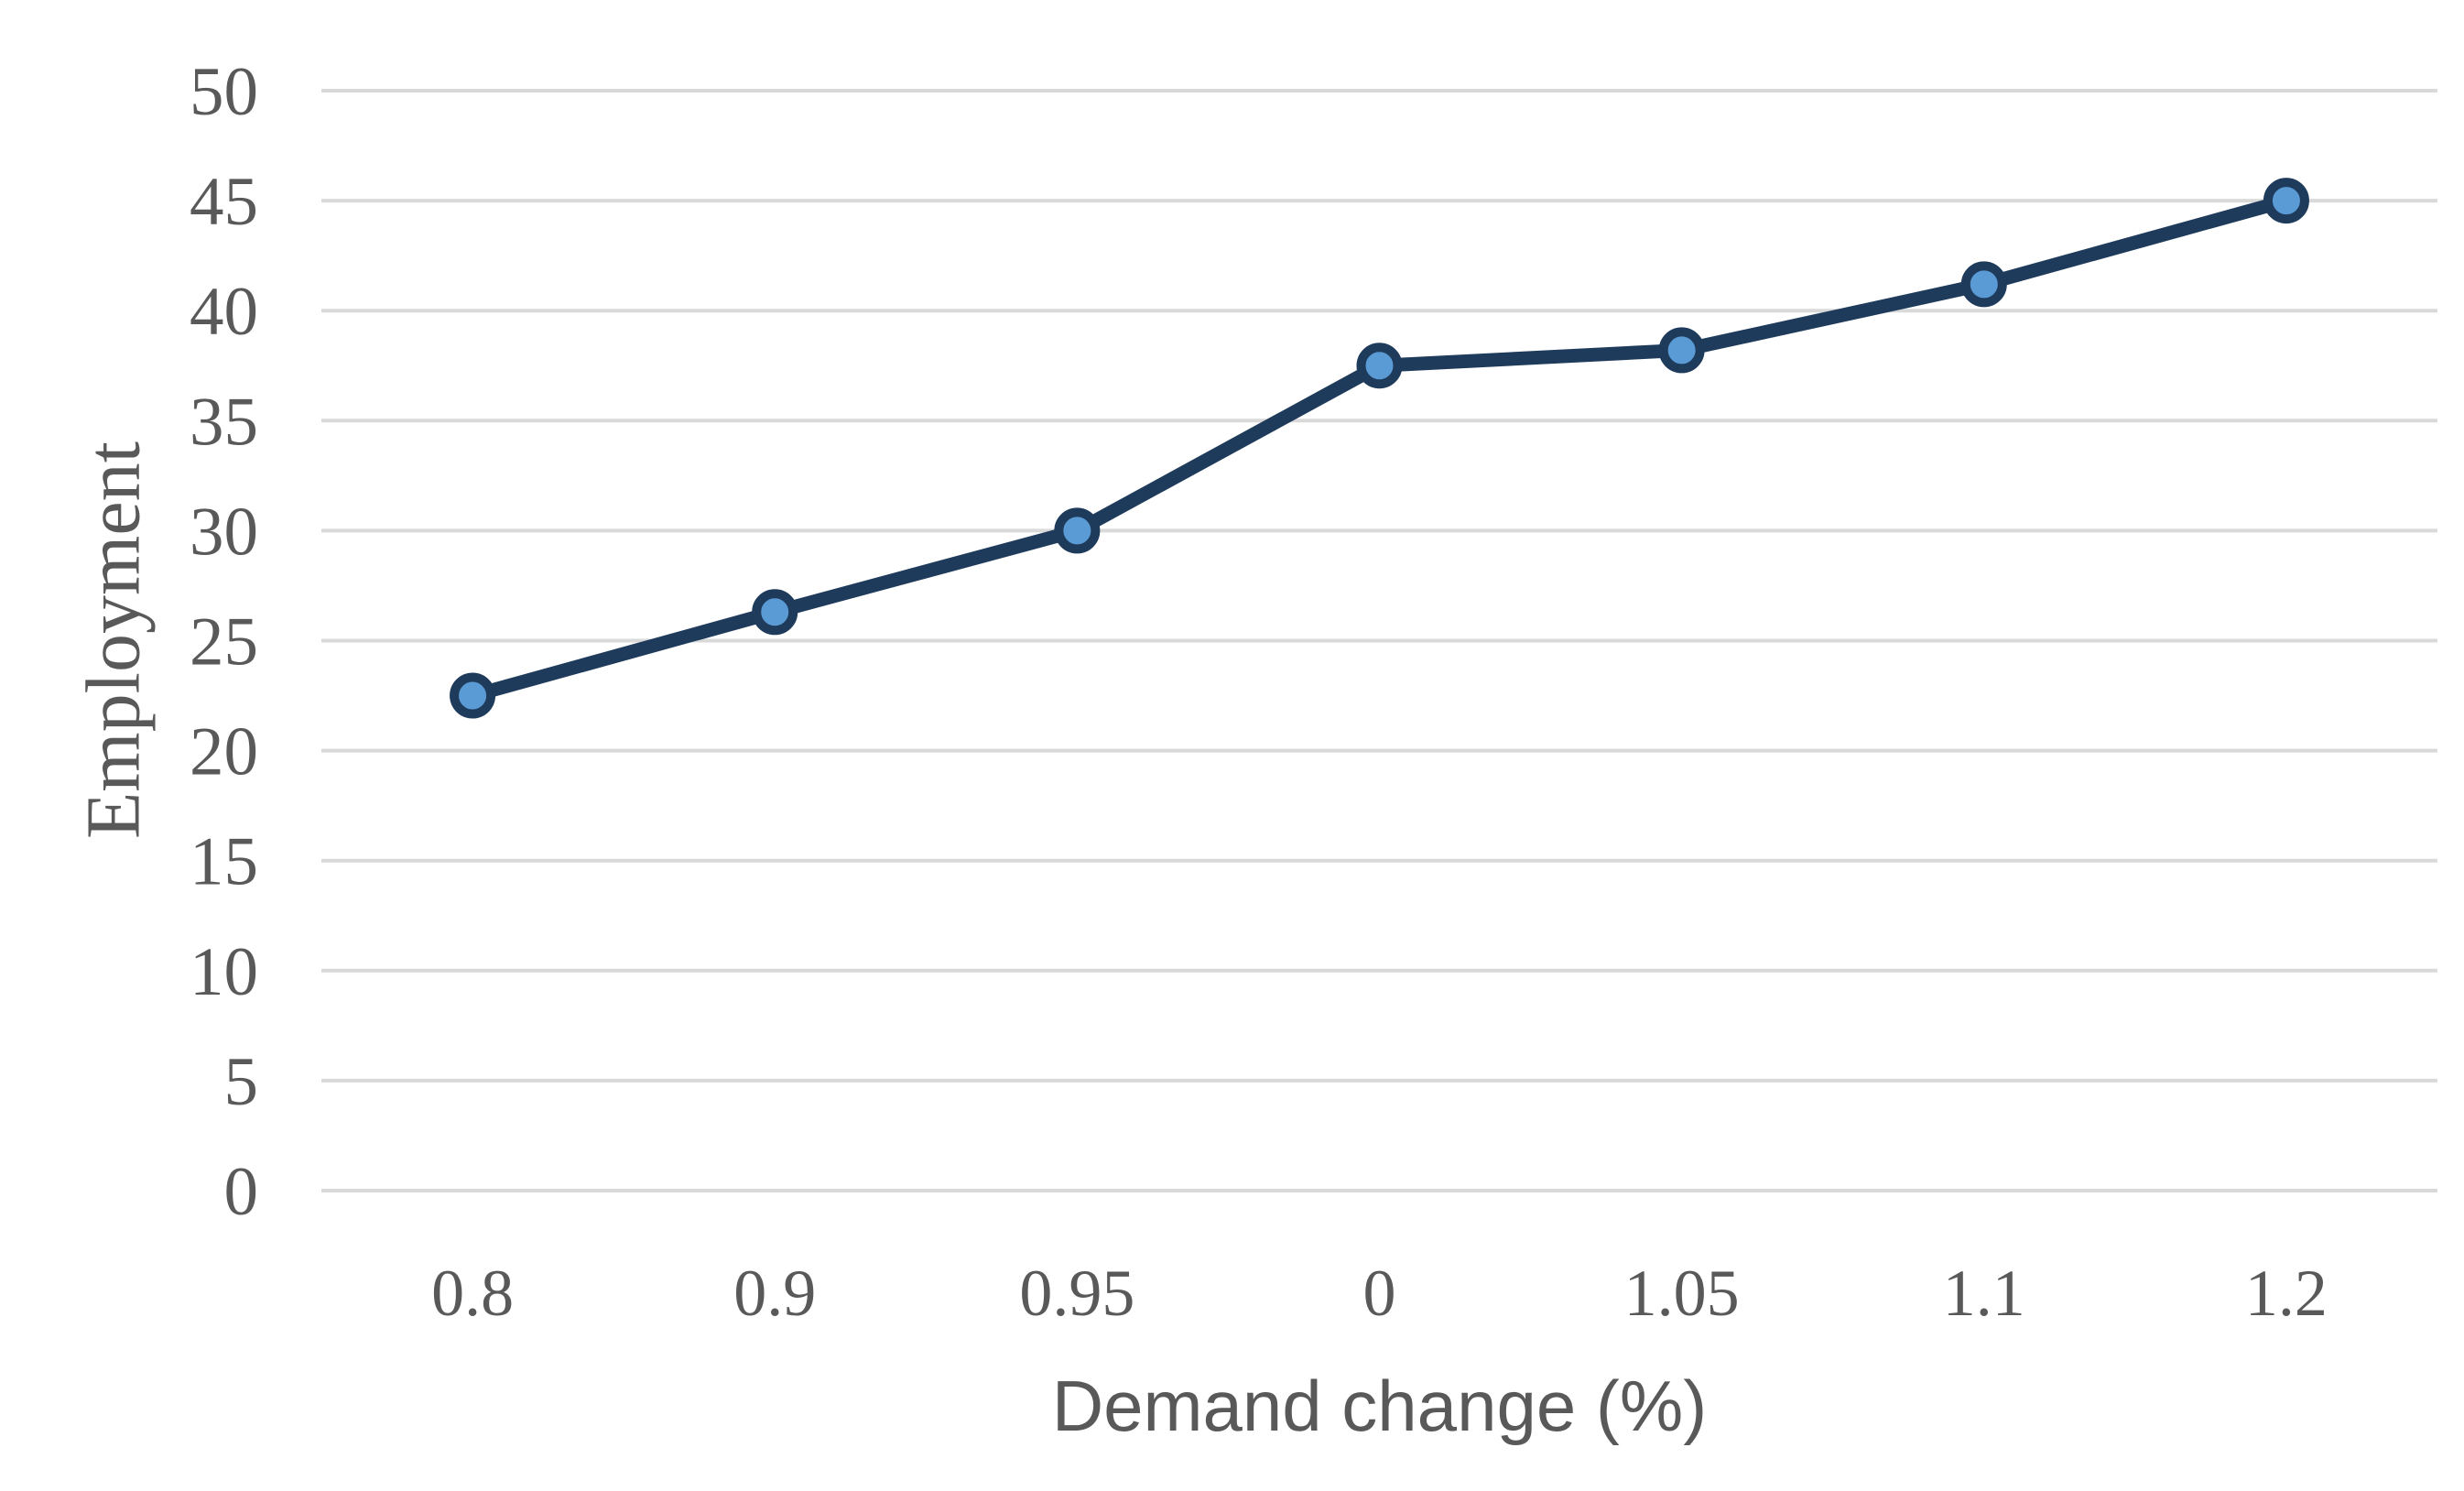  What do you see at coordinates (224, 862) in the screenshot?
I see `y-tick-label: 15` at bounding box center [224, 862].